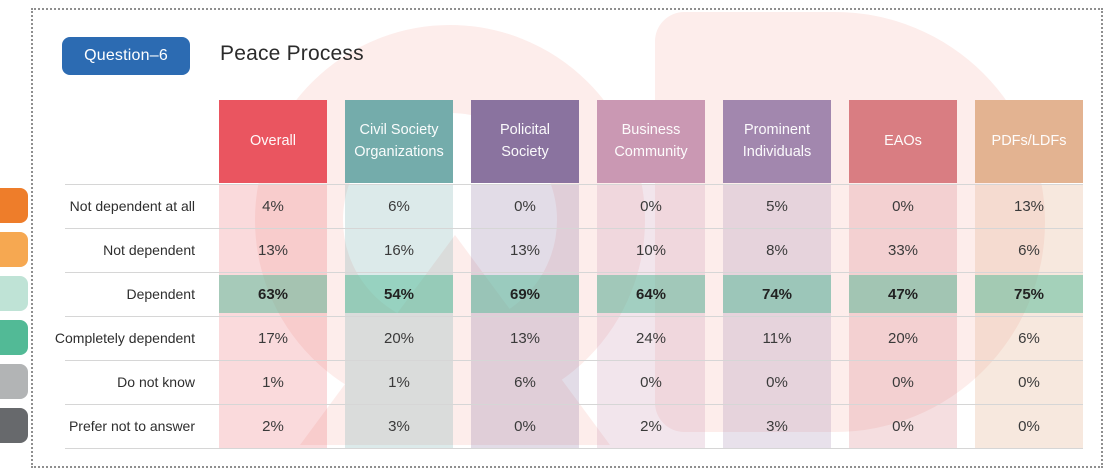  Describe the element at coordinates (399, 294) in the screenshot. I see `value-cell: 54%` at that location.